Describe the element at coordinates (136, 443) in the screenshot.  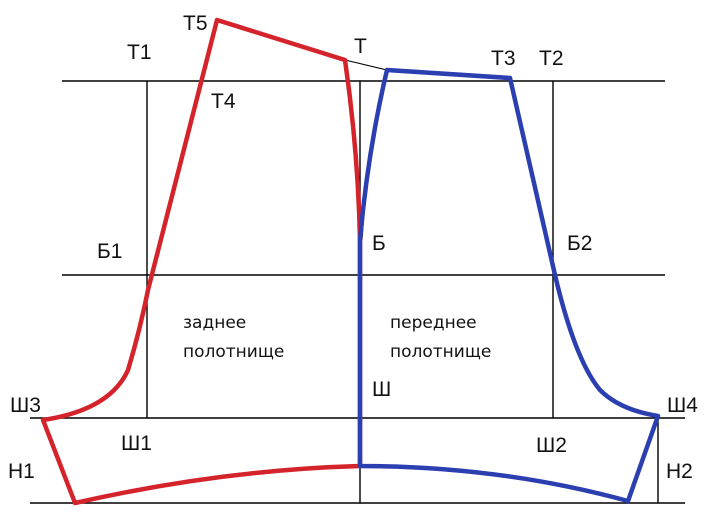
I see `label-sh1: Ш1` at that location.